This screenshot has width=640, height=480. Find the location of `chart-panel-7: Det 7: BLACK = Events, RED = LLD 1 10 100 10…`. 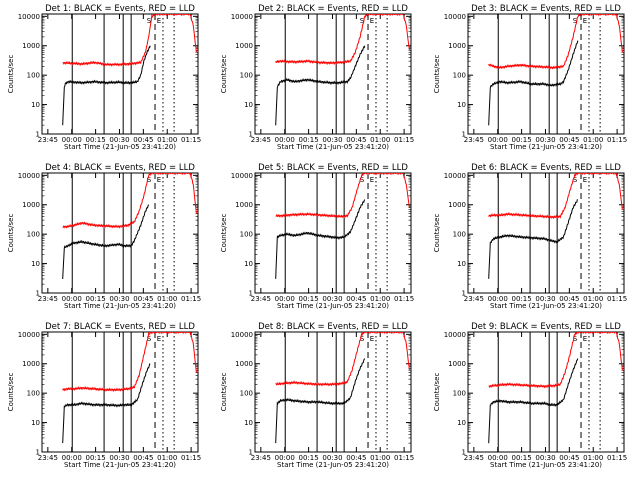

chart-panel-7: Det 7: BLACK = Events, RED = LLD 1 10 100 10… is located at coordinates (104, 395).